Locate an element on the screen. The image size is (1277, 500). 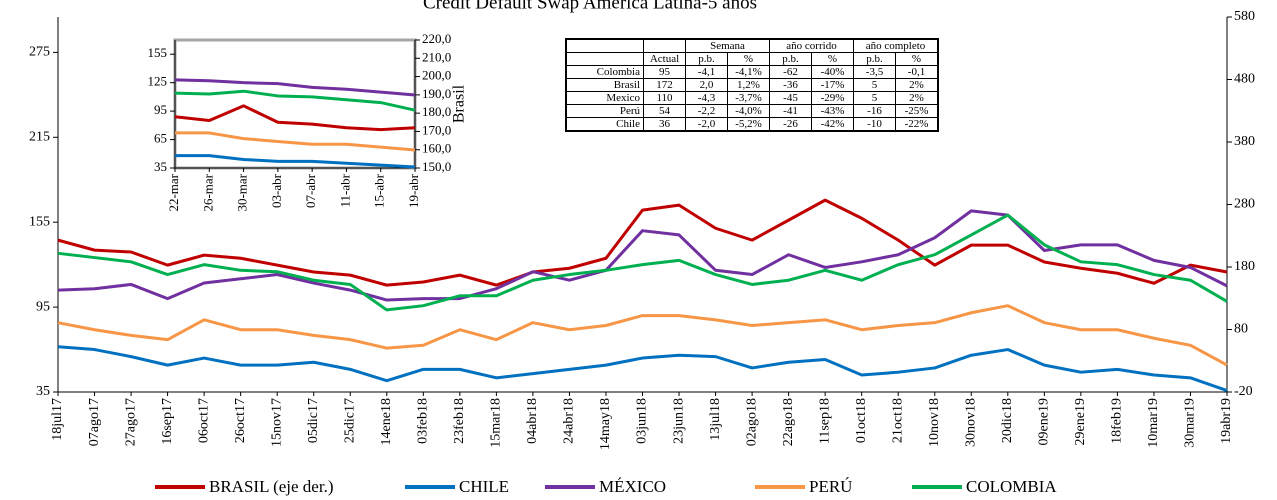
plot-frame is located at coordinates (295, 104).